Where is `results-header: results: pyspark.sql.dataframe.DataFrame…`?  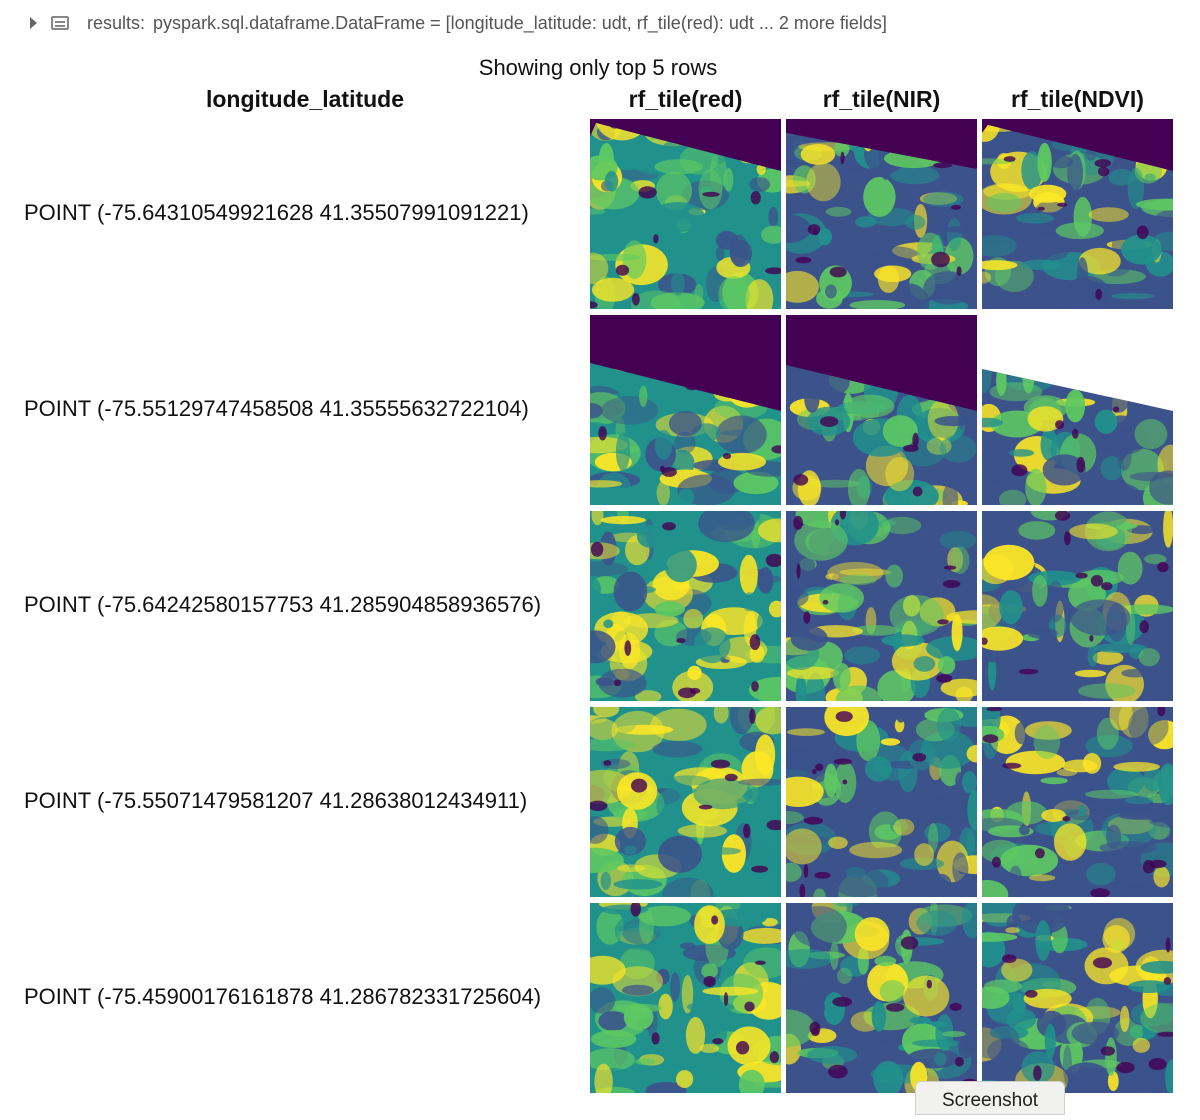
results-header: results: pyspark.sql.dataframe.DataFrame… is located at coordinates (458, 23).